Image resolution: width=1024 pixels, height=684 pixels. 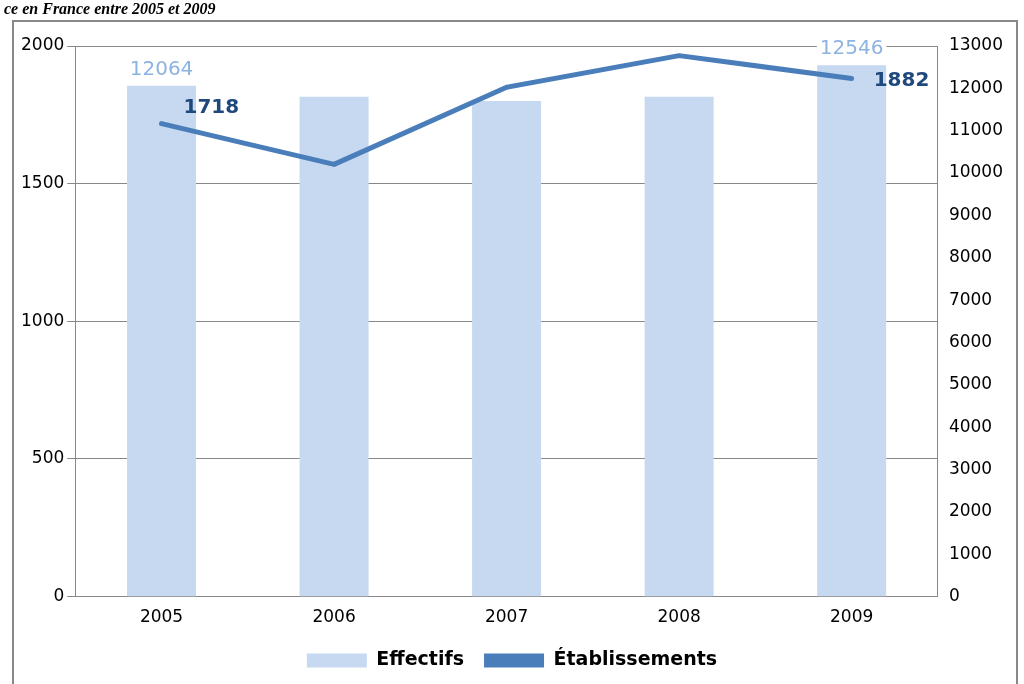 What do you see at coordinates (635, 658) in the screenshot?
I see `legend-label: Établissements` at bounding box center [635, 658].